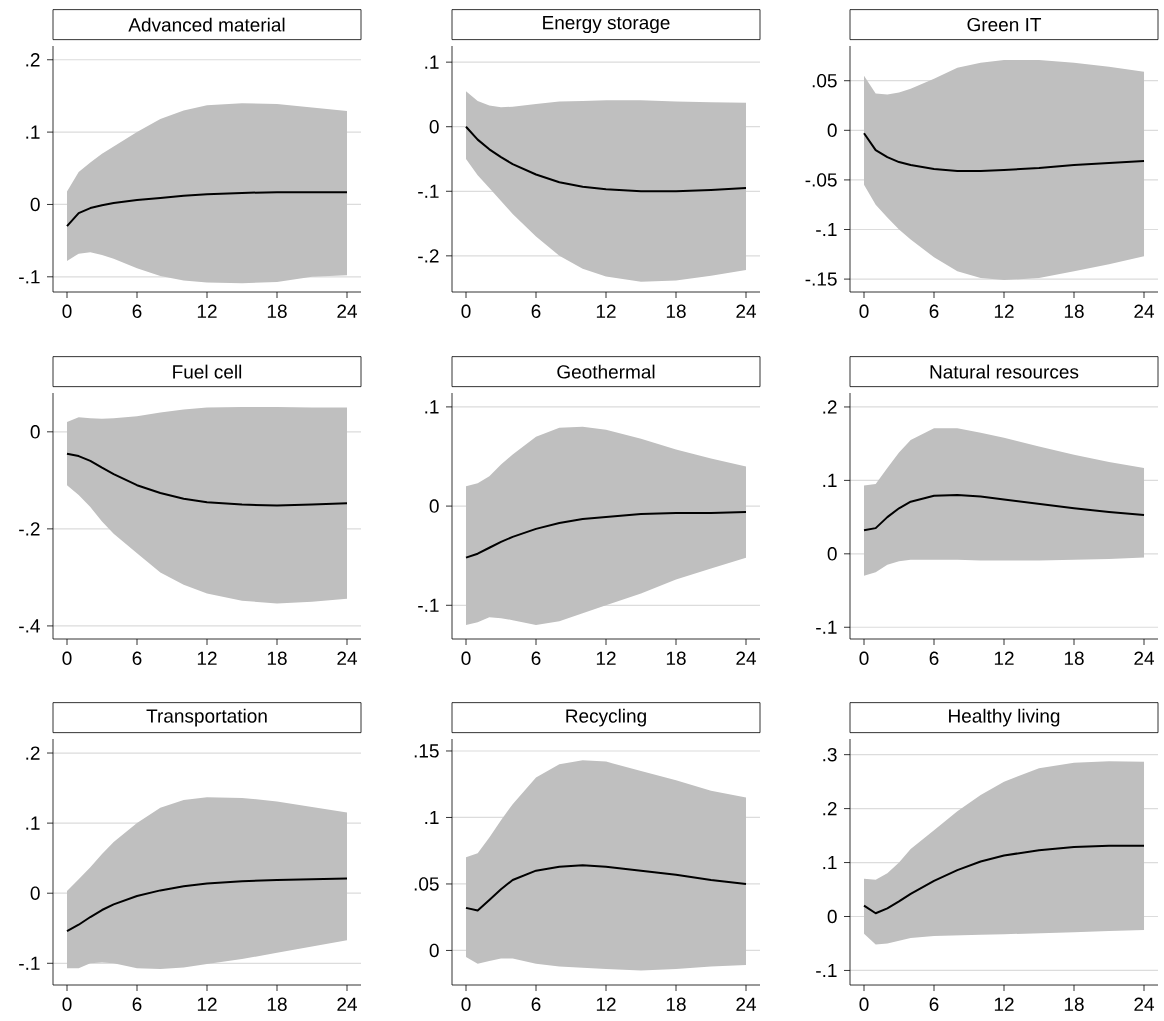 This screenshot has height=1021, width=1164. Describe the element at coordinates (830, 754) in the screenshot. I see `y-tick-label: .3` at that location.